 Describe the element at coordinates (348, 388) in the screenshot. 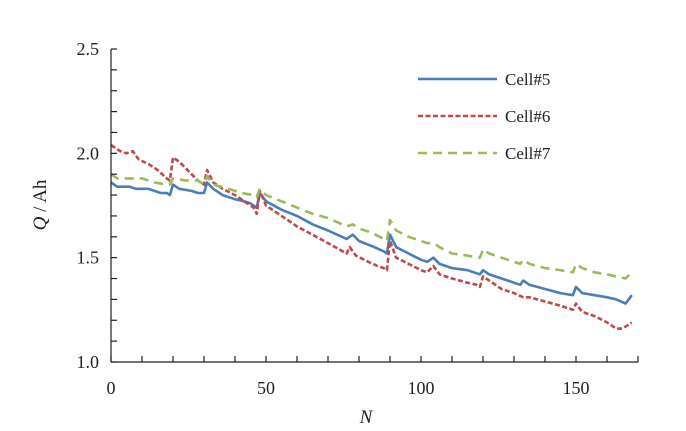

I see `x-tick-labels: 0 50 100 150` at that location.